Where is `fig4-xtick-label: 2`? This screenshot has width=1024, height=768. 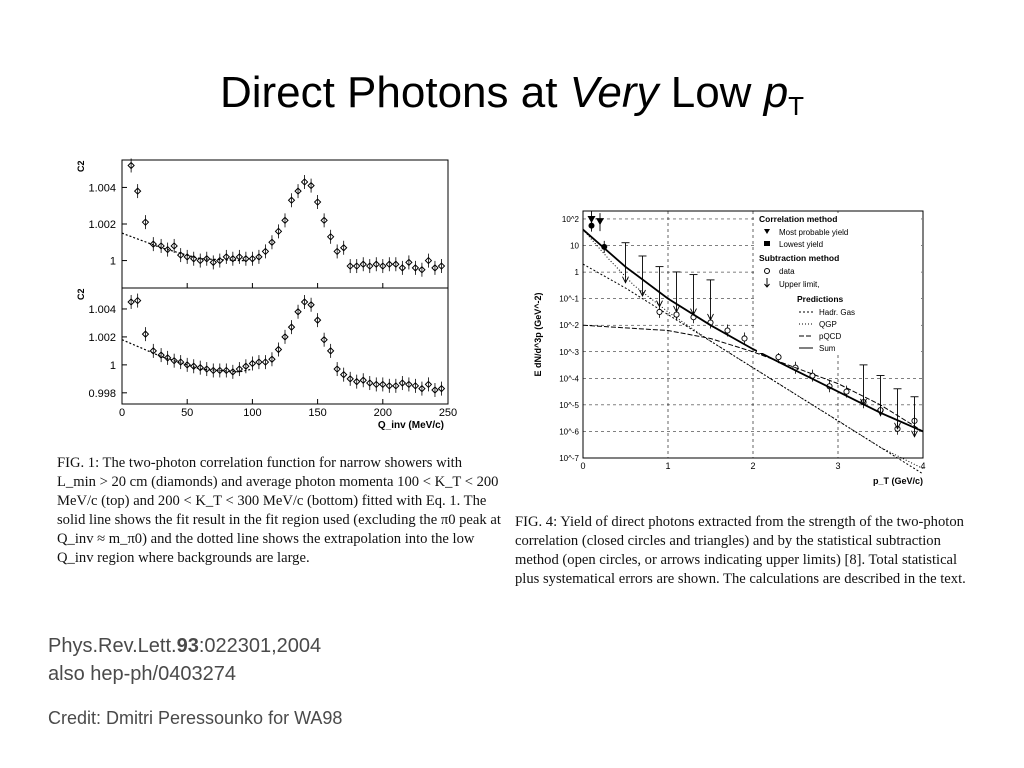
fig4-xtick-label: 2 is located at coordinates (752, 466).